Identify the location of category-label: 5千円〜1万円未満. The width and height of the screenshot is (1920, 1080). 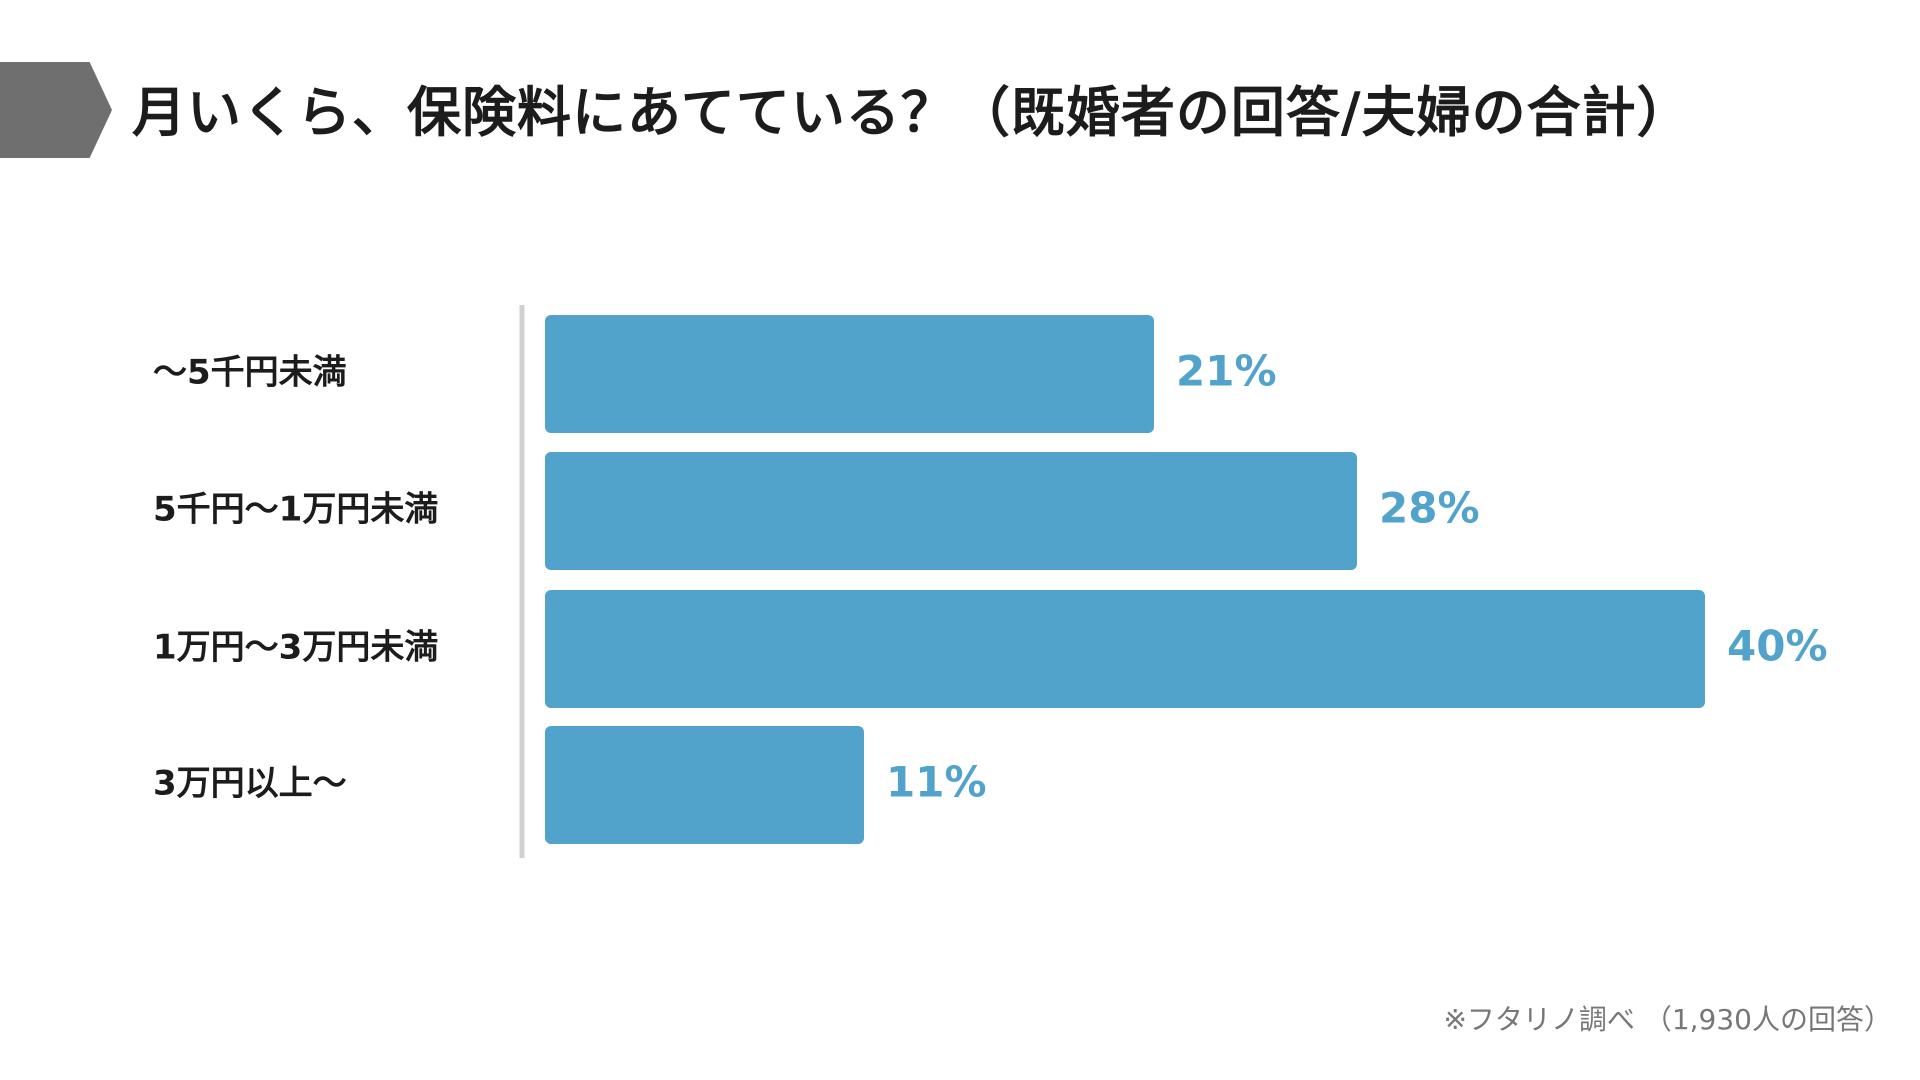
(295, 510).